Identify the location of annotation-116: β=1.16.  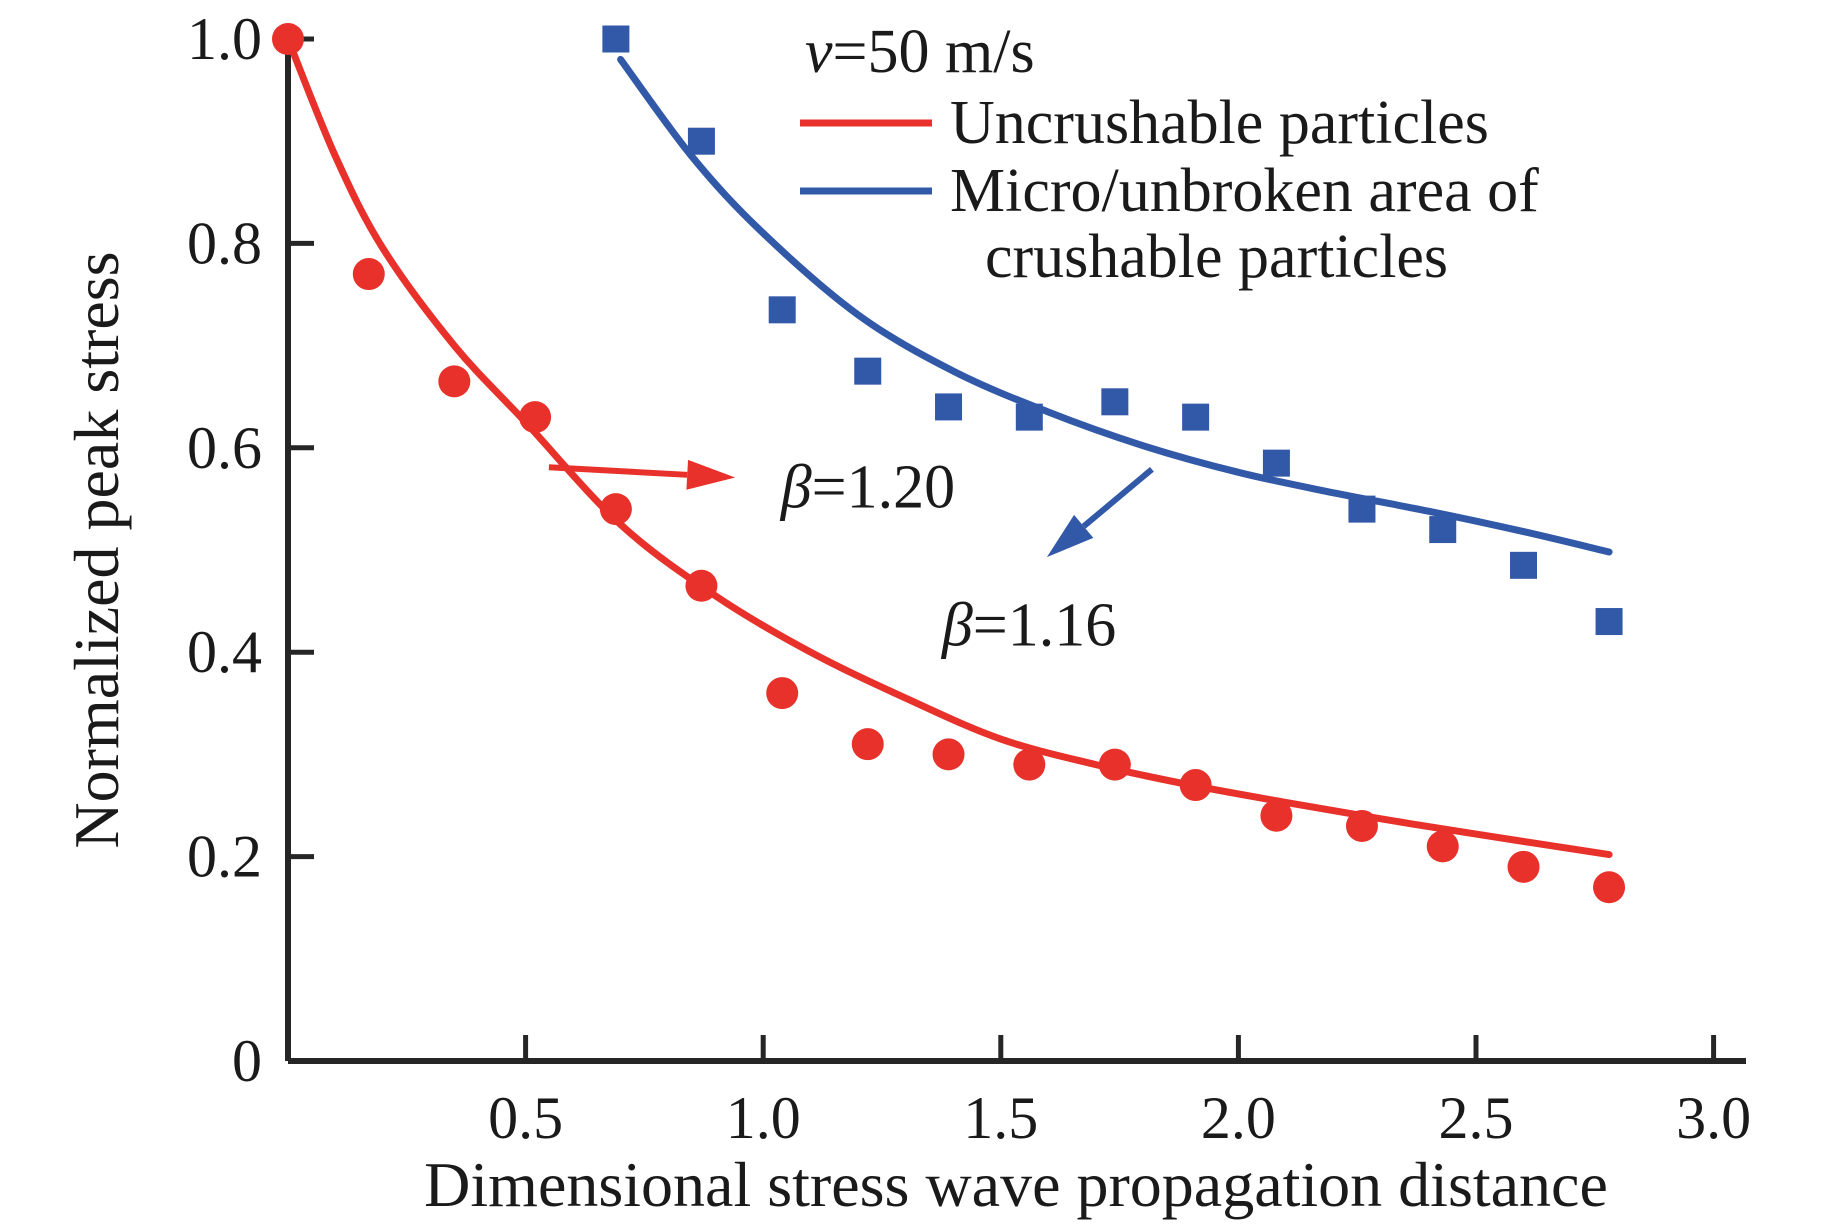
(1047, 563).